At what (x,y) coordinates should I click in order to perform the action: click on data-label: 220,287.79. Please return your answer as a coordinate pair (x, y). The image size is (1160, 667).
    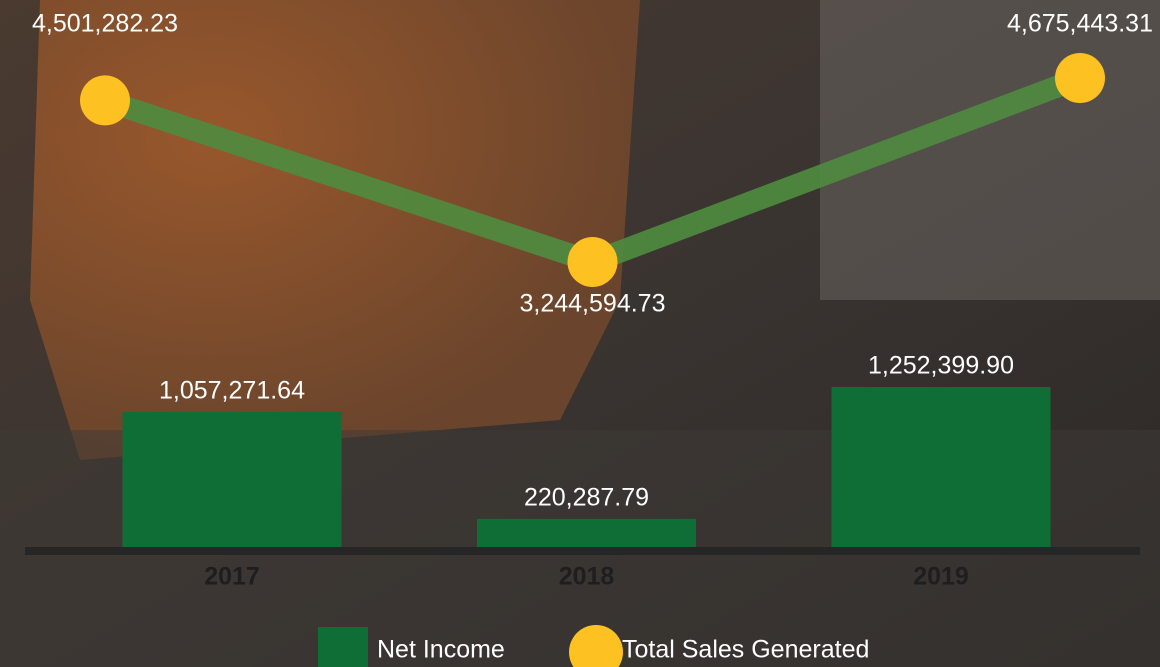
    Looking at the image, I should click on (586, 497).